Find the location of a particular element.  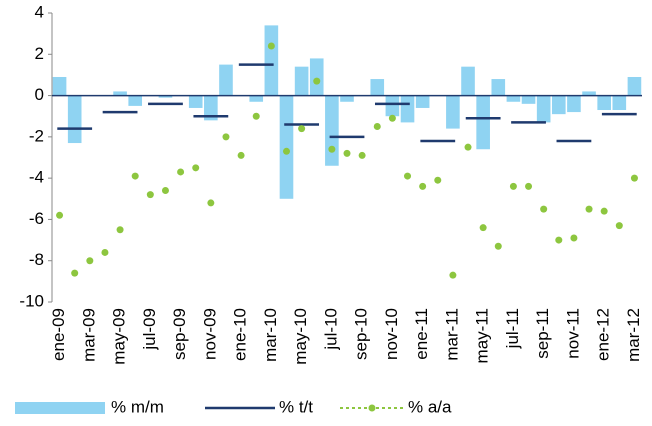

x-tick-label: jul-10 is located at coordinates (330, 329).